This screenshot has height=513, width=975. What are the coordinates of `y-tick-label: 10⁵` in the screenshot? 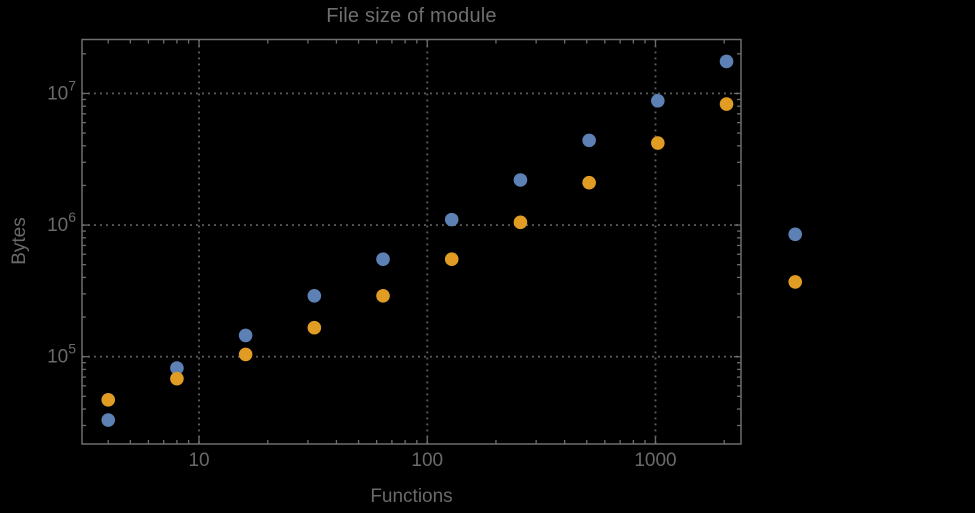 It's located at (61, 354).